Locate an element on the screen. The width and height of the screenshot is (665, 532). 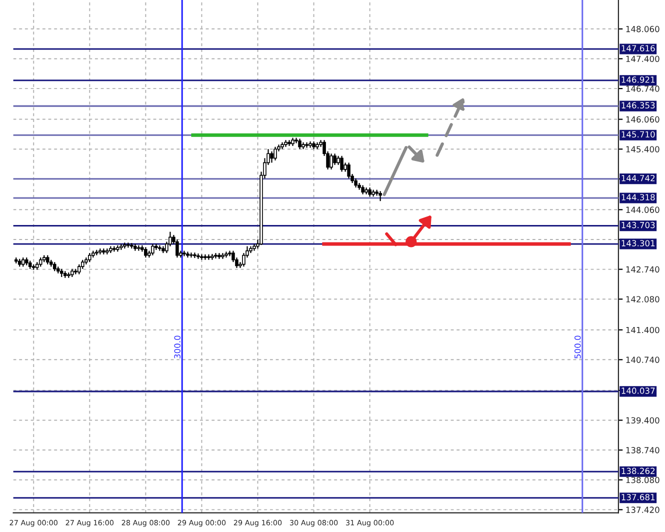
y-tick-label: 138.740 is located at coordinates (643, 450).